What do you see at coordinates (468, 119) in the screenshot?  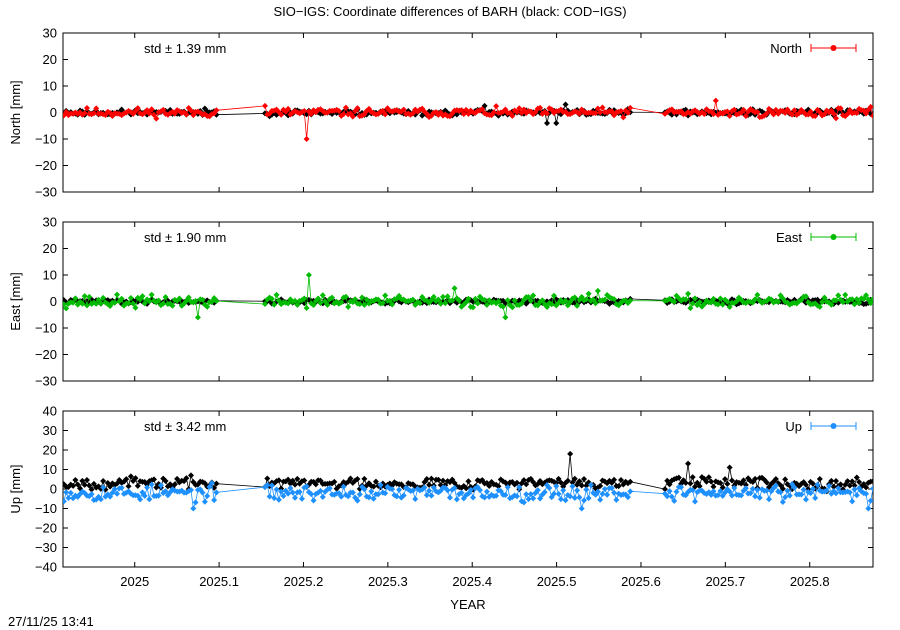 I see `series-north` at bounding box center [468, 119].